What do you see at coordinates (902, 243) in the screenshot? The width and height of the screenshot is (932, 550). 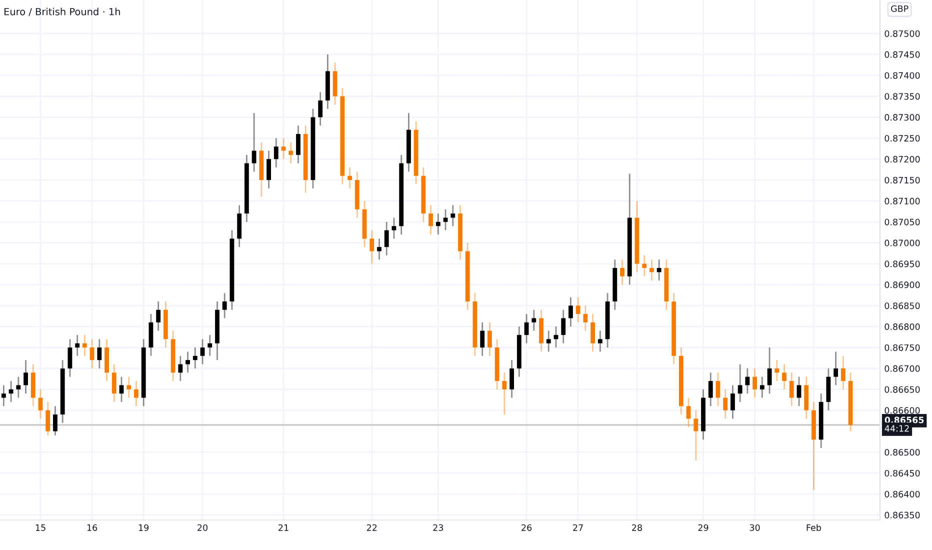 I see `y-tick-label: 0.87000` at bounding box center [902, 243].